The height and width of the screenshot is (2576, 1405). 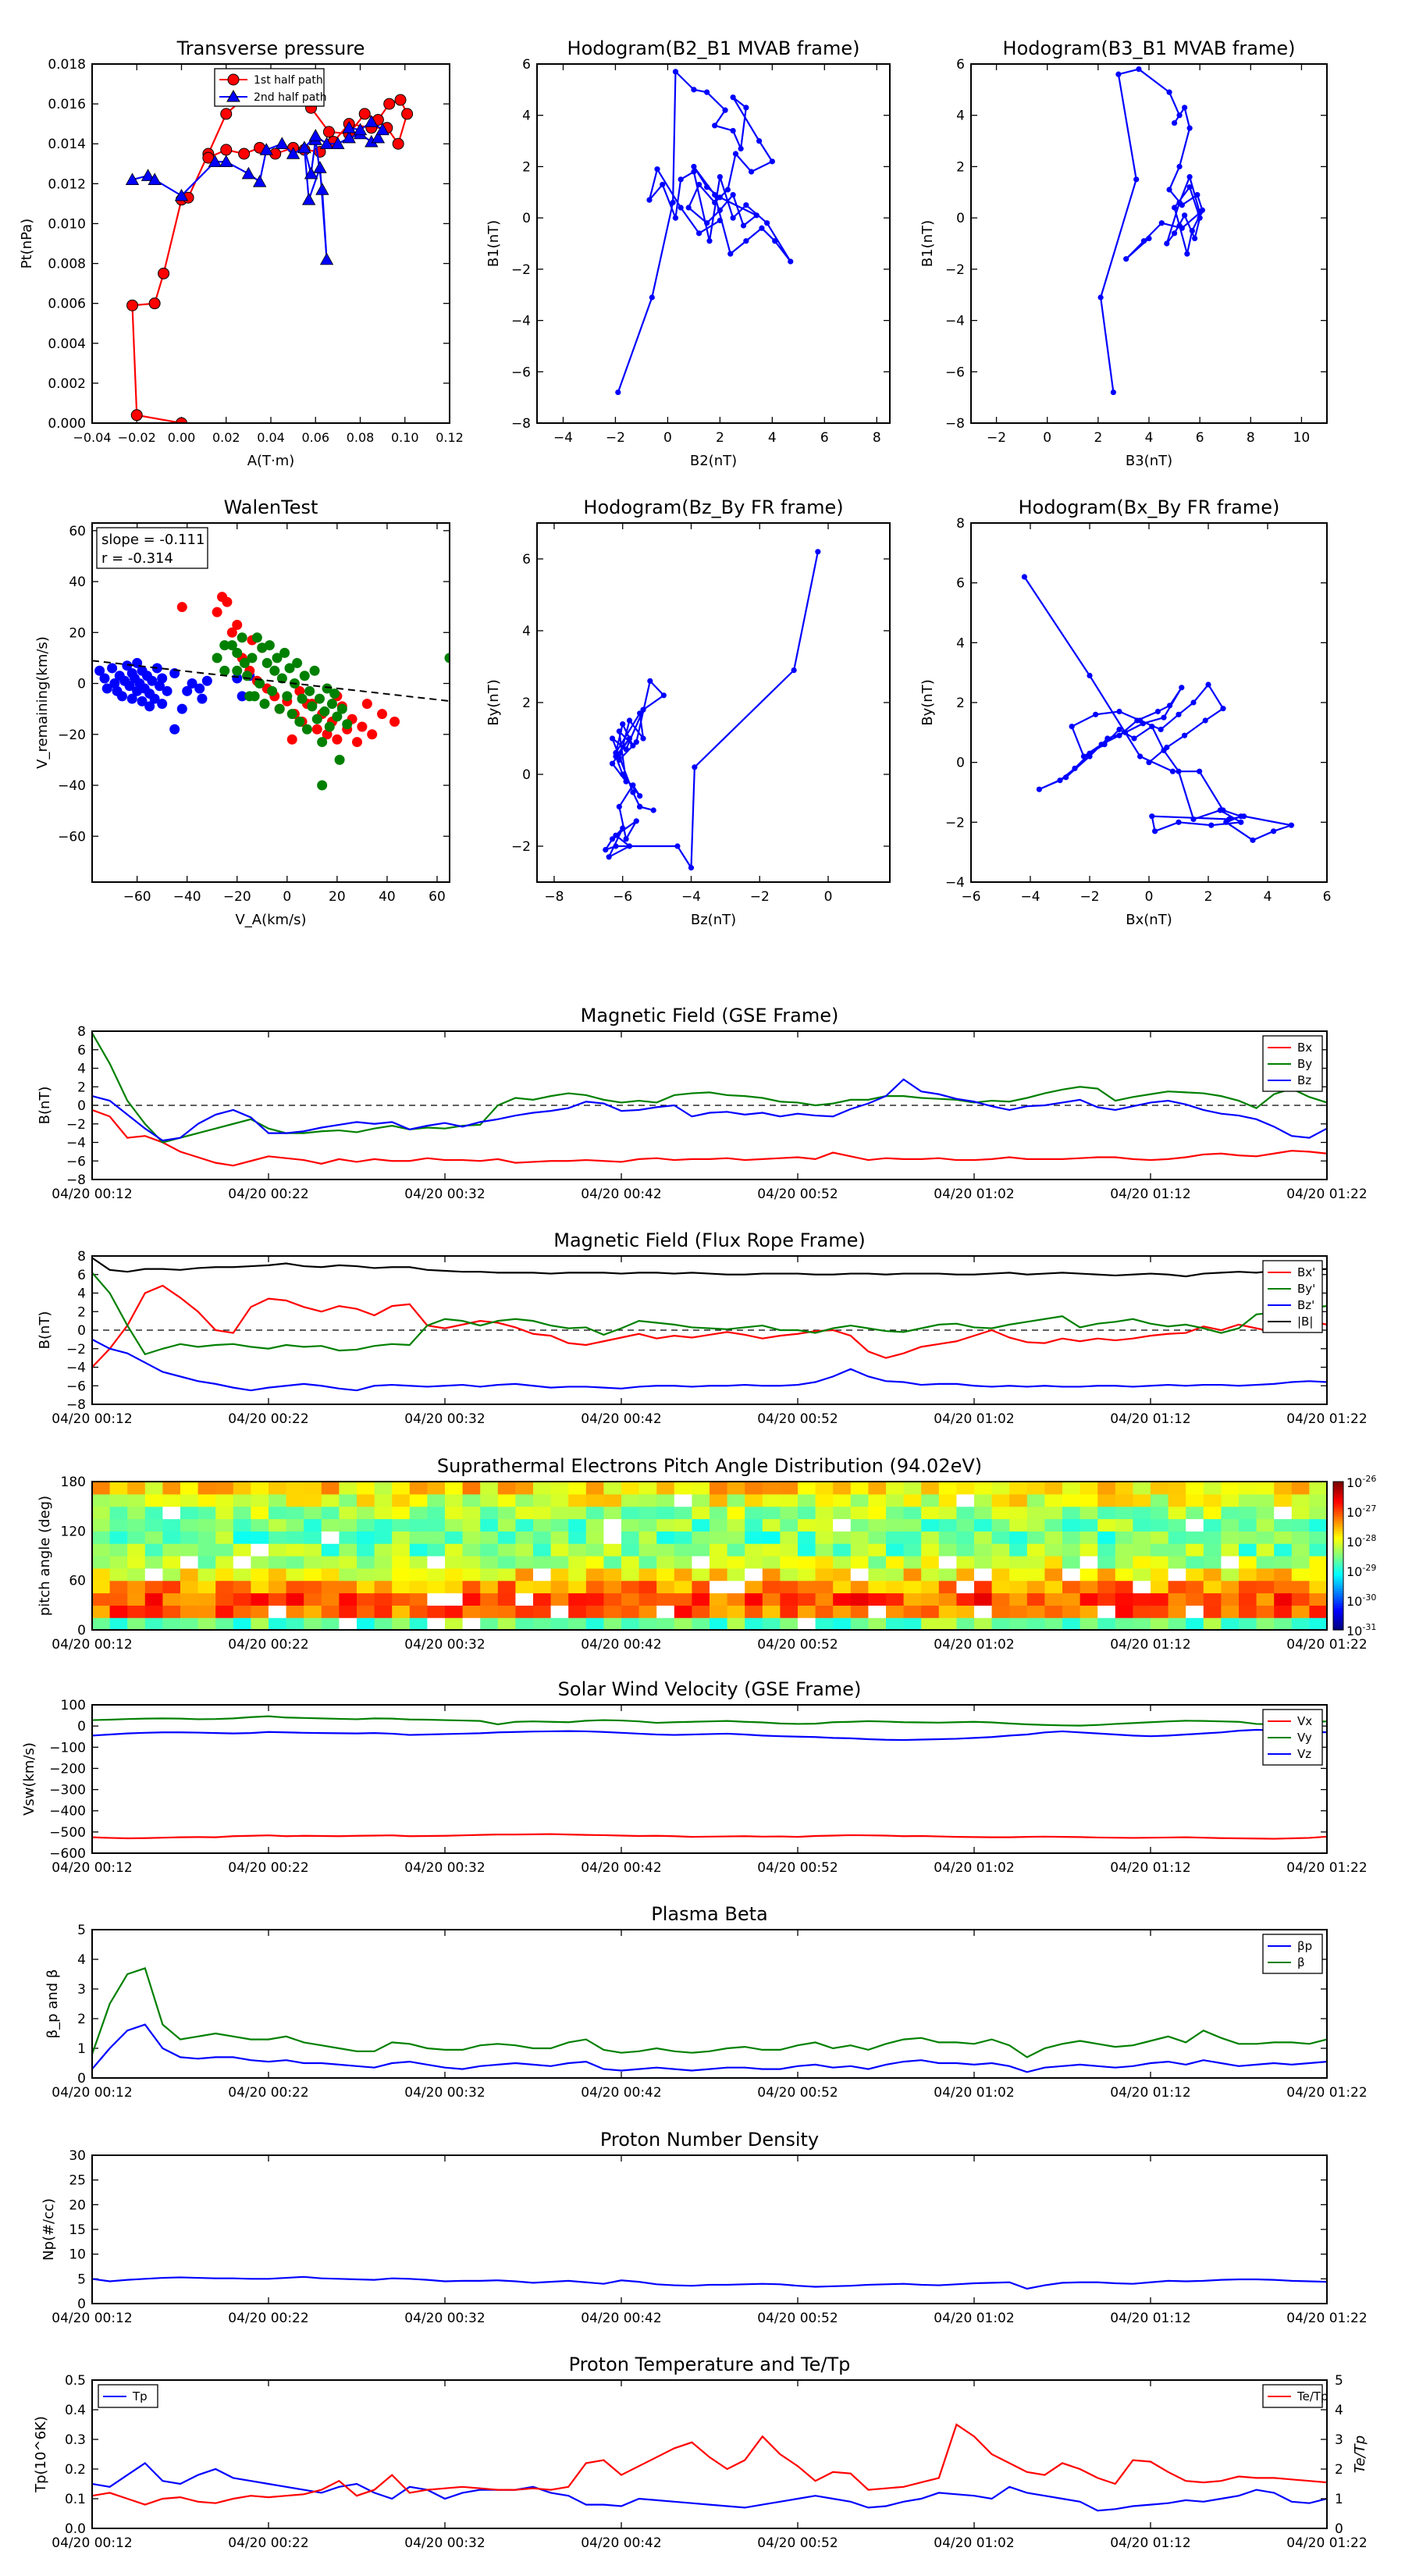 I want to click on heatmap, so click(x=710, y=1556).